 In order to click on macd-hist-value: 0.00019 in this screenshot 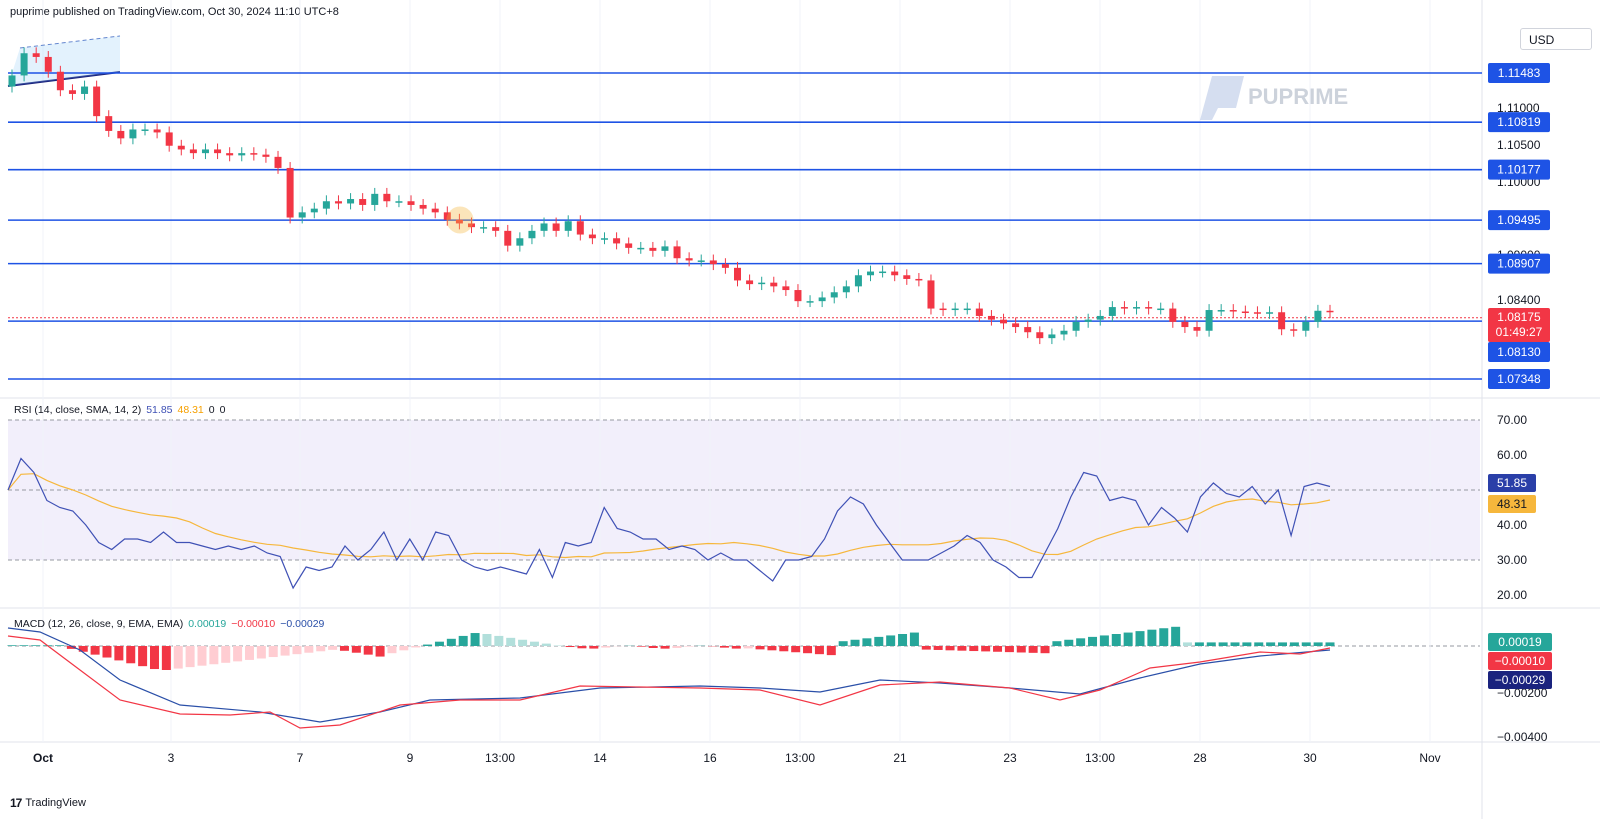, I will do `click(207, 624)`.